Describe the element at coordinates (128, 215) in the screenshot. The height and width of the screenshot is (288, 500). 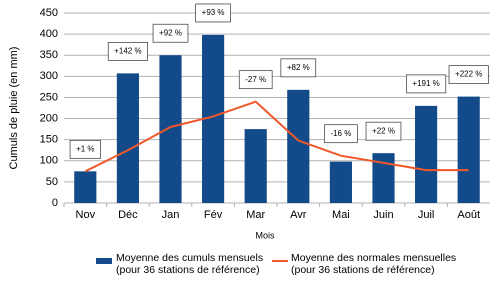
I see `x-tick-label: Déc` at that location.